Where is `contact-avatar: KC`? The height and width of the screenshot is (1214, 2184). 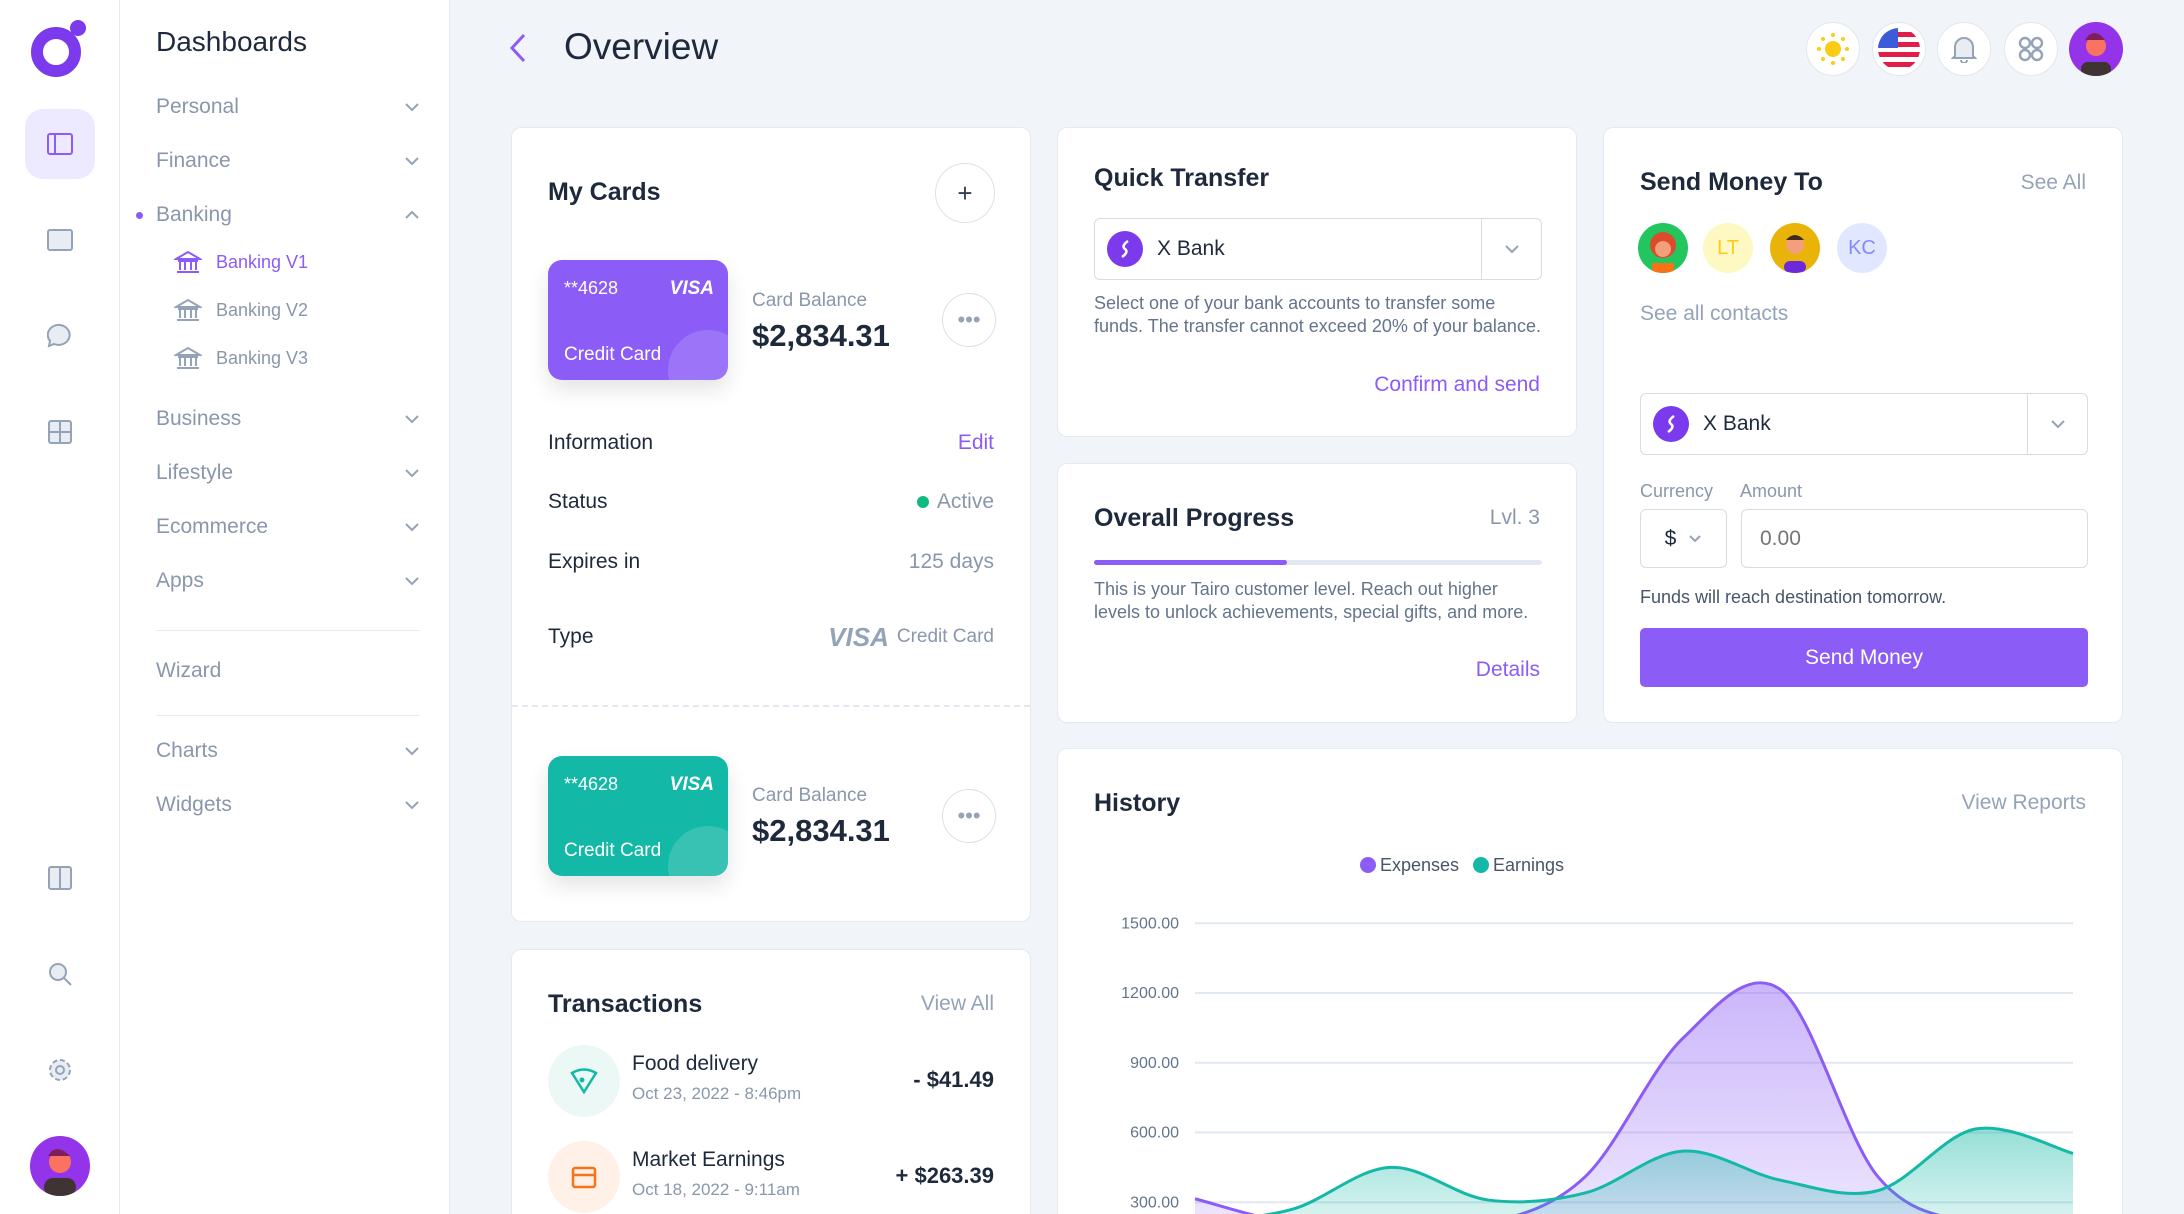 contact-avatar: KC is located at coordinates (1862, 248).